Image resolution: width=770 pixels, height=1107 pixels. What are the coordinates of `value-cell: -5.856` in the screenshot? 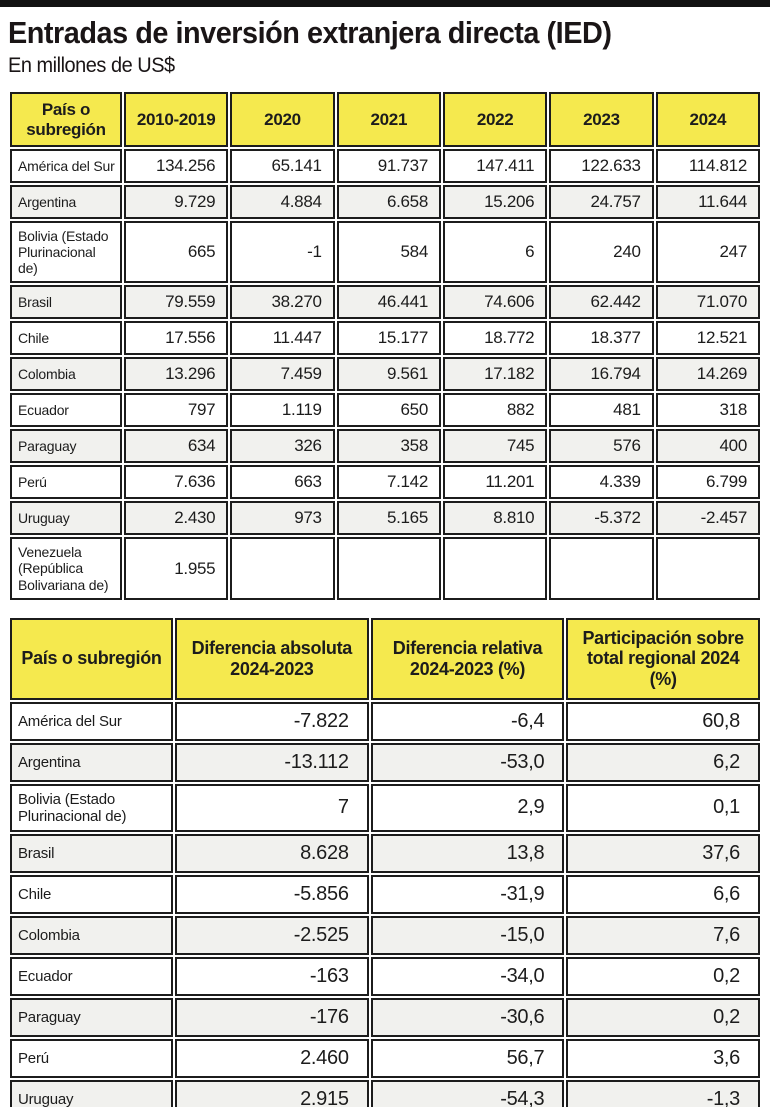 It's located at (272, 895).